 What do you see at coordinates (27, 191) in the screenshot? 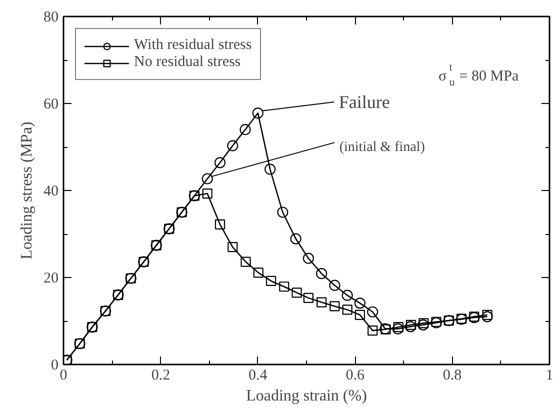
I see `y-axis-title: Loading stress (MPa)` at bounding box center [27, 191].